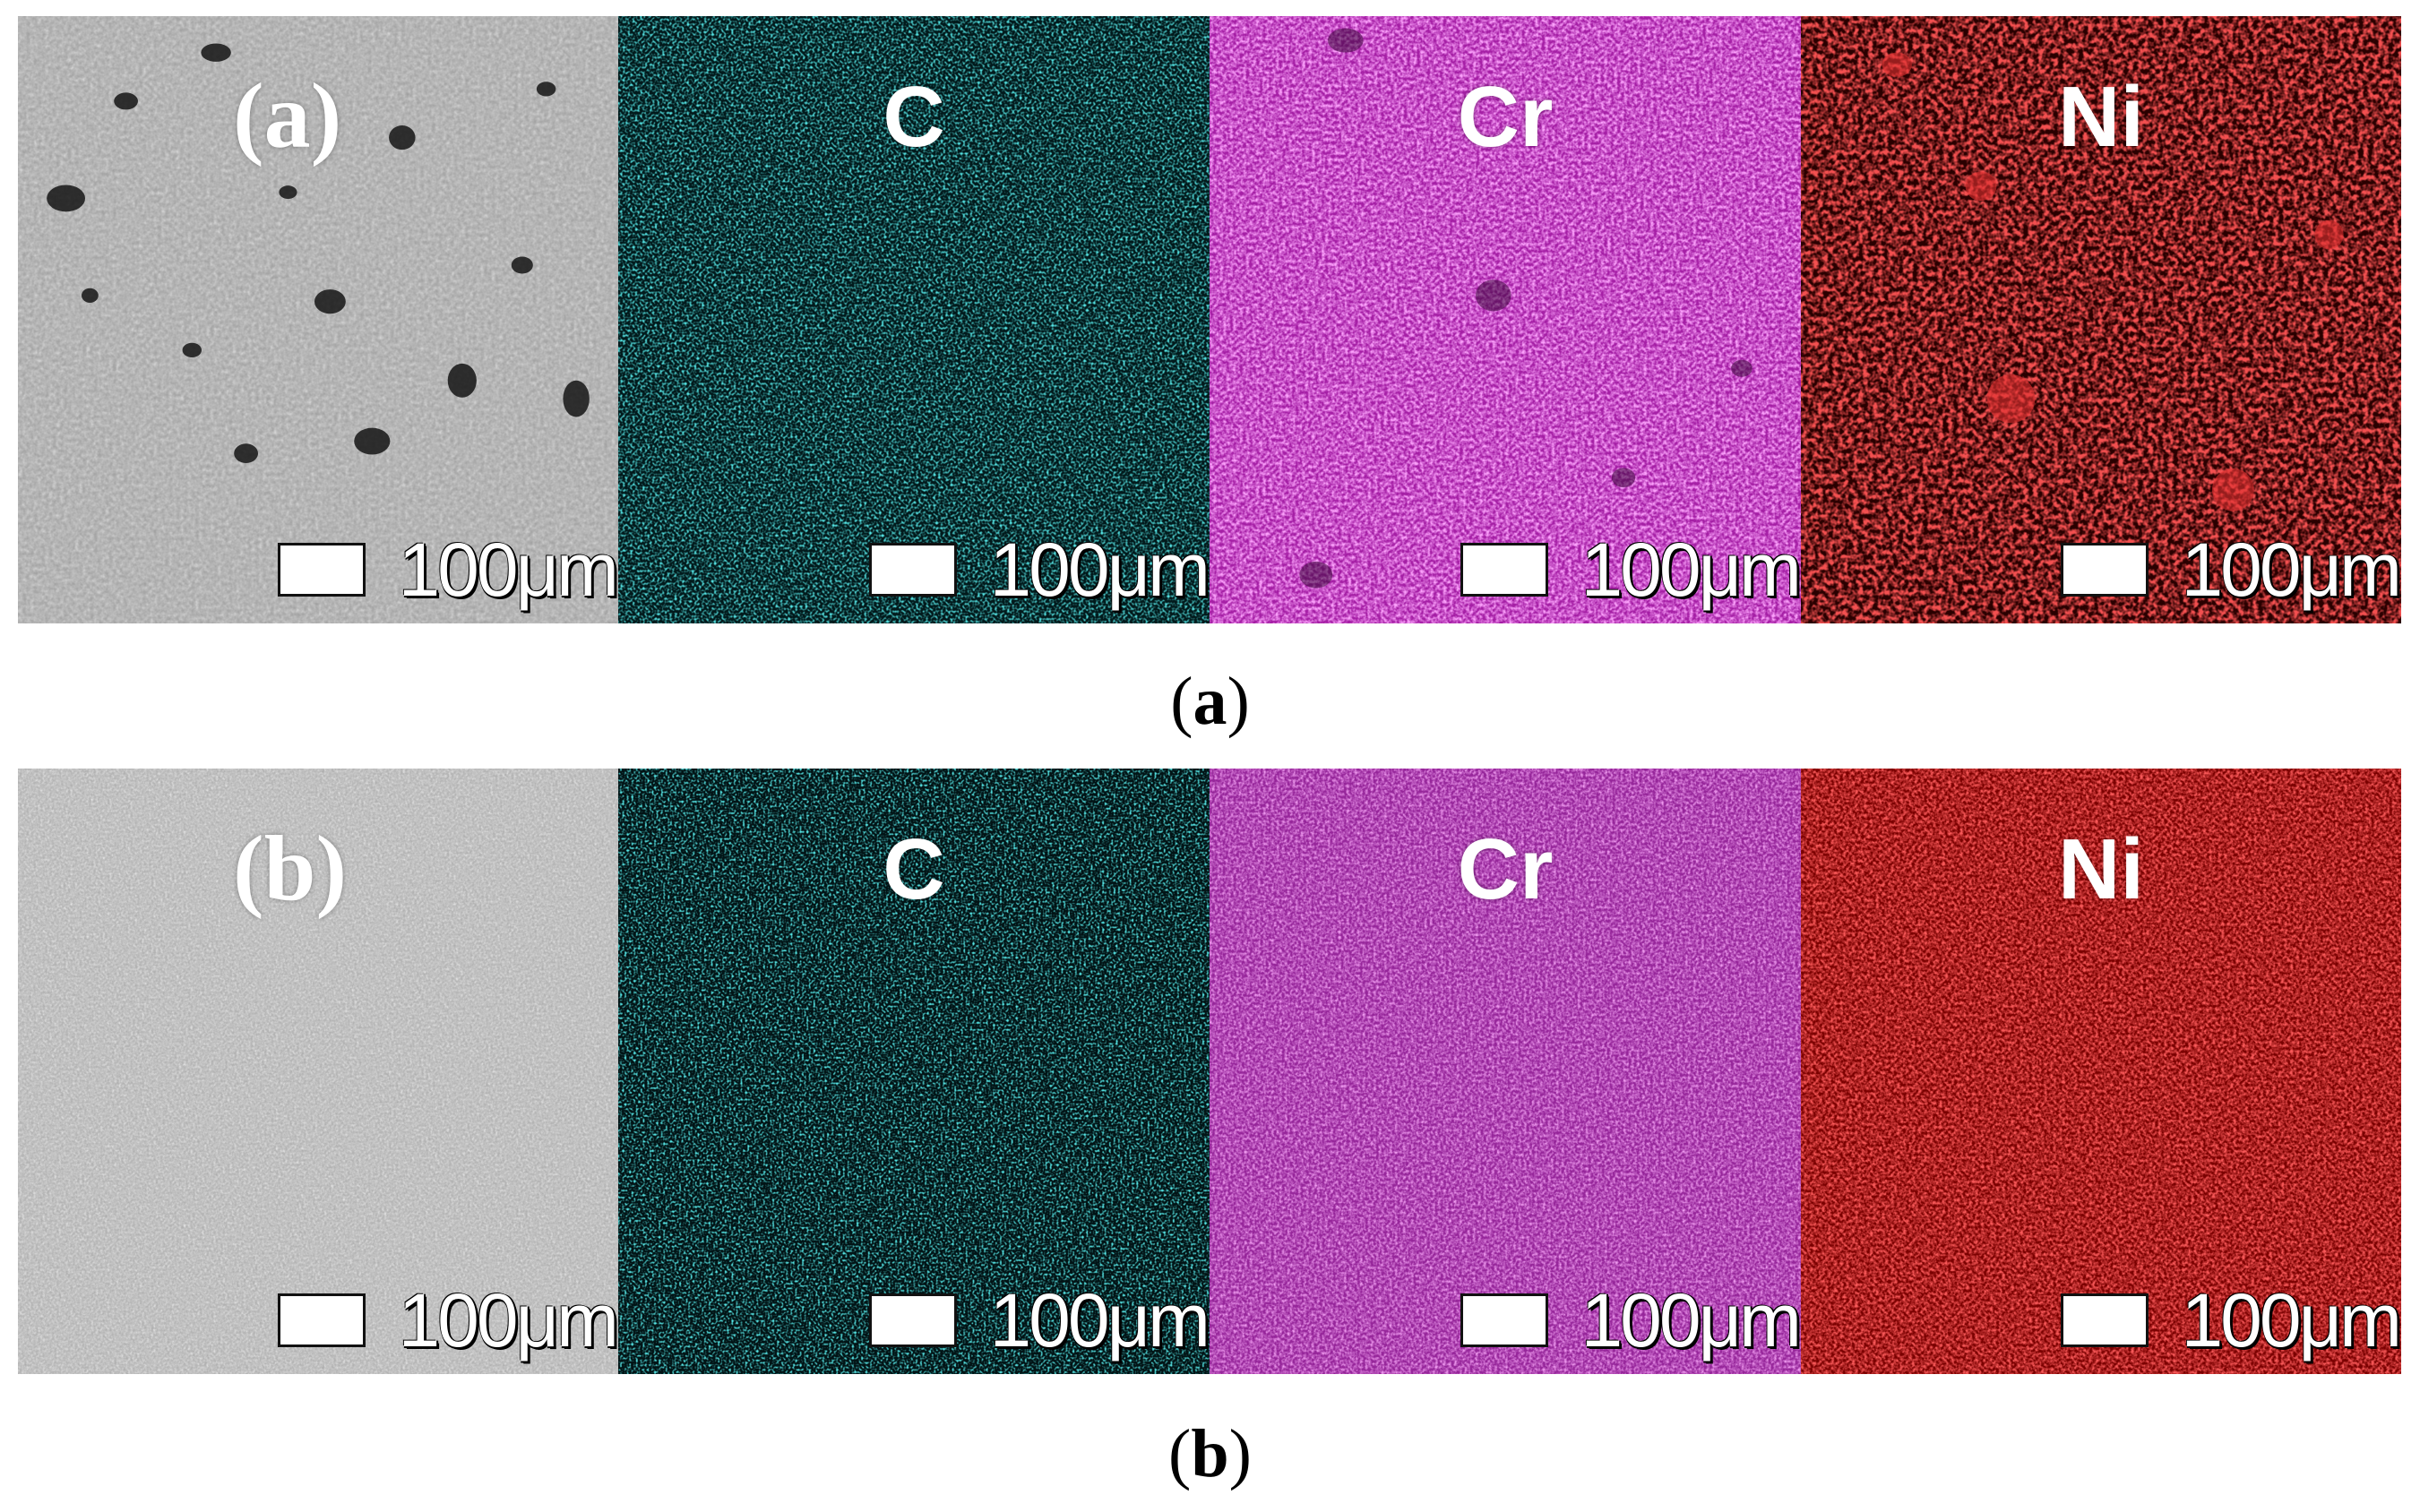 This screenshot has width=2420, height=1512. I want to click on caption-b: (b), so click(1210, 1454).